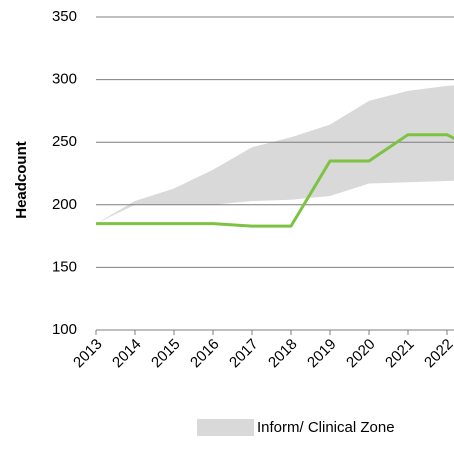  I want to click on x-tick-label: 2022, so click(437, 354).